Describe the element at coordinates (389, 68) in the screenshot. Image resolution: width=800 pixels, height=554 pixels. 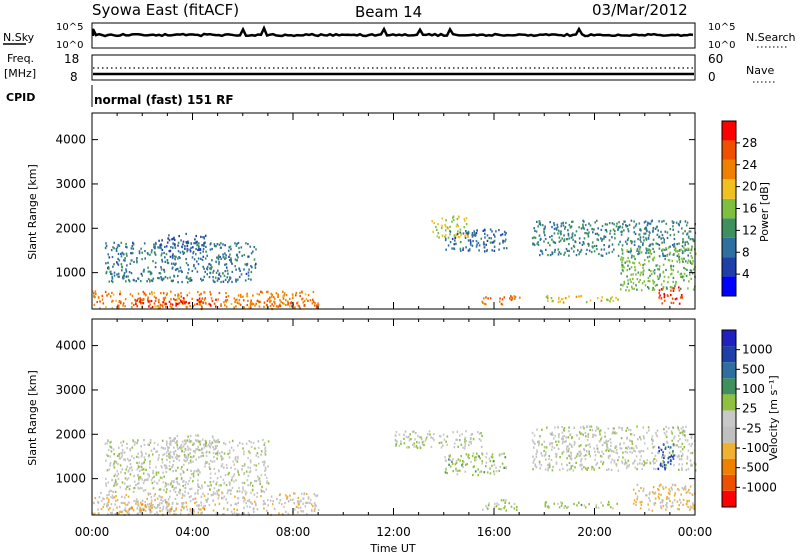
I see `freq-panel: Freq. [MHz] 18 8 60 0 Nave` at that location.